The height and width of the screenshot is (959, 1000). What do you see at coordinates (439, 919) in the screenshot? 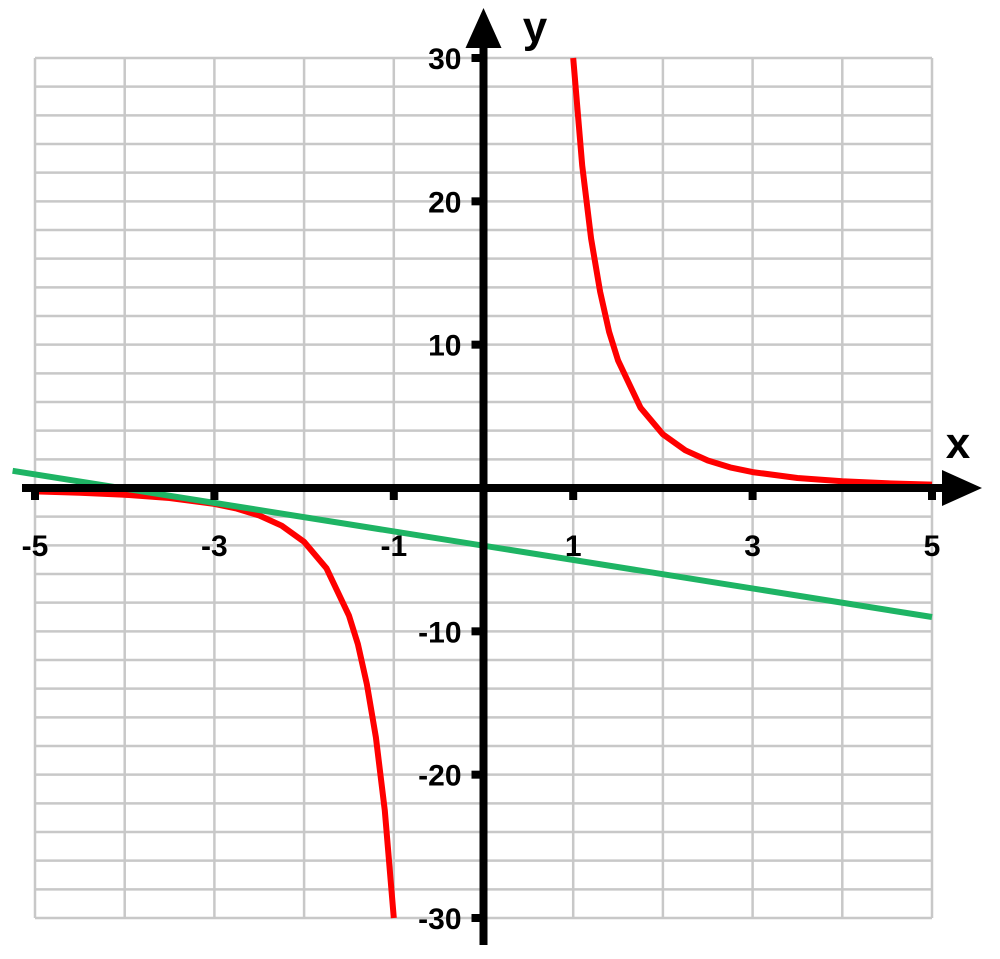
I see `y-tick-label: -30` at bounding box center [439, 919].